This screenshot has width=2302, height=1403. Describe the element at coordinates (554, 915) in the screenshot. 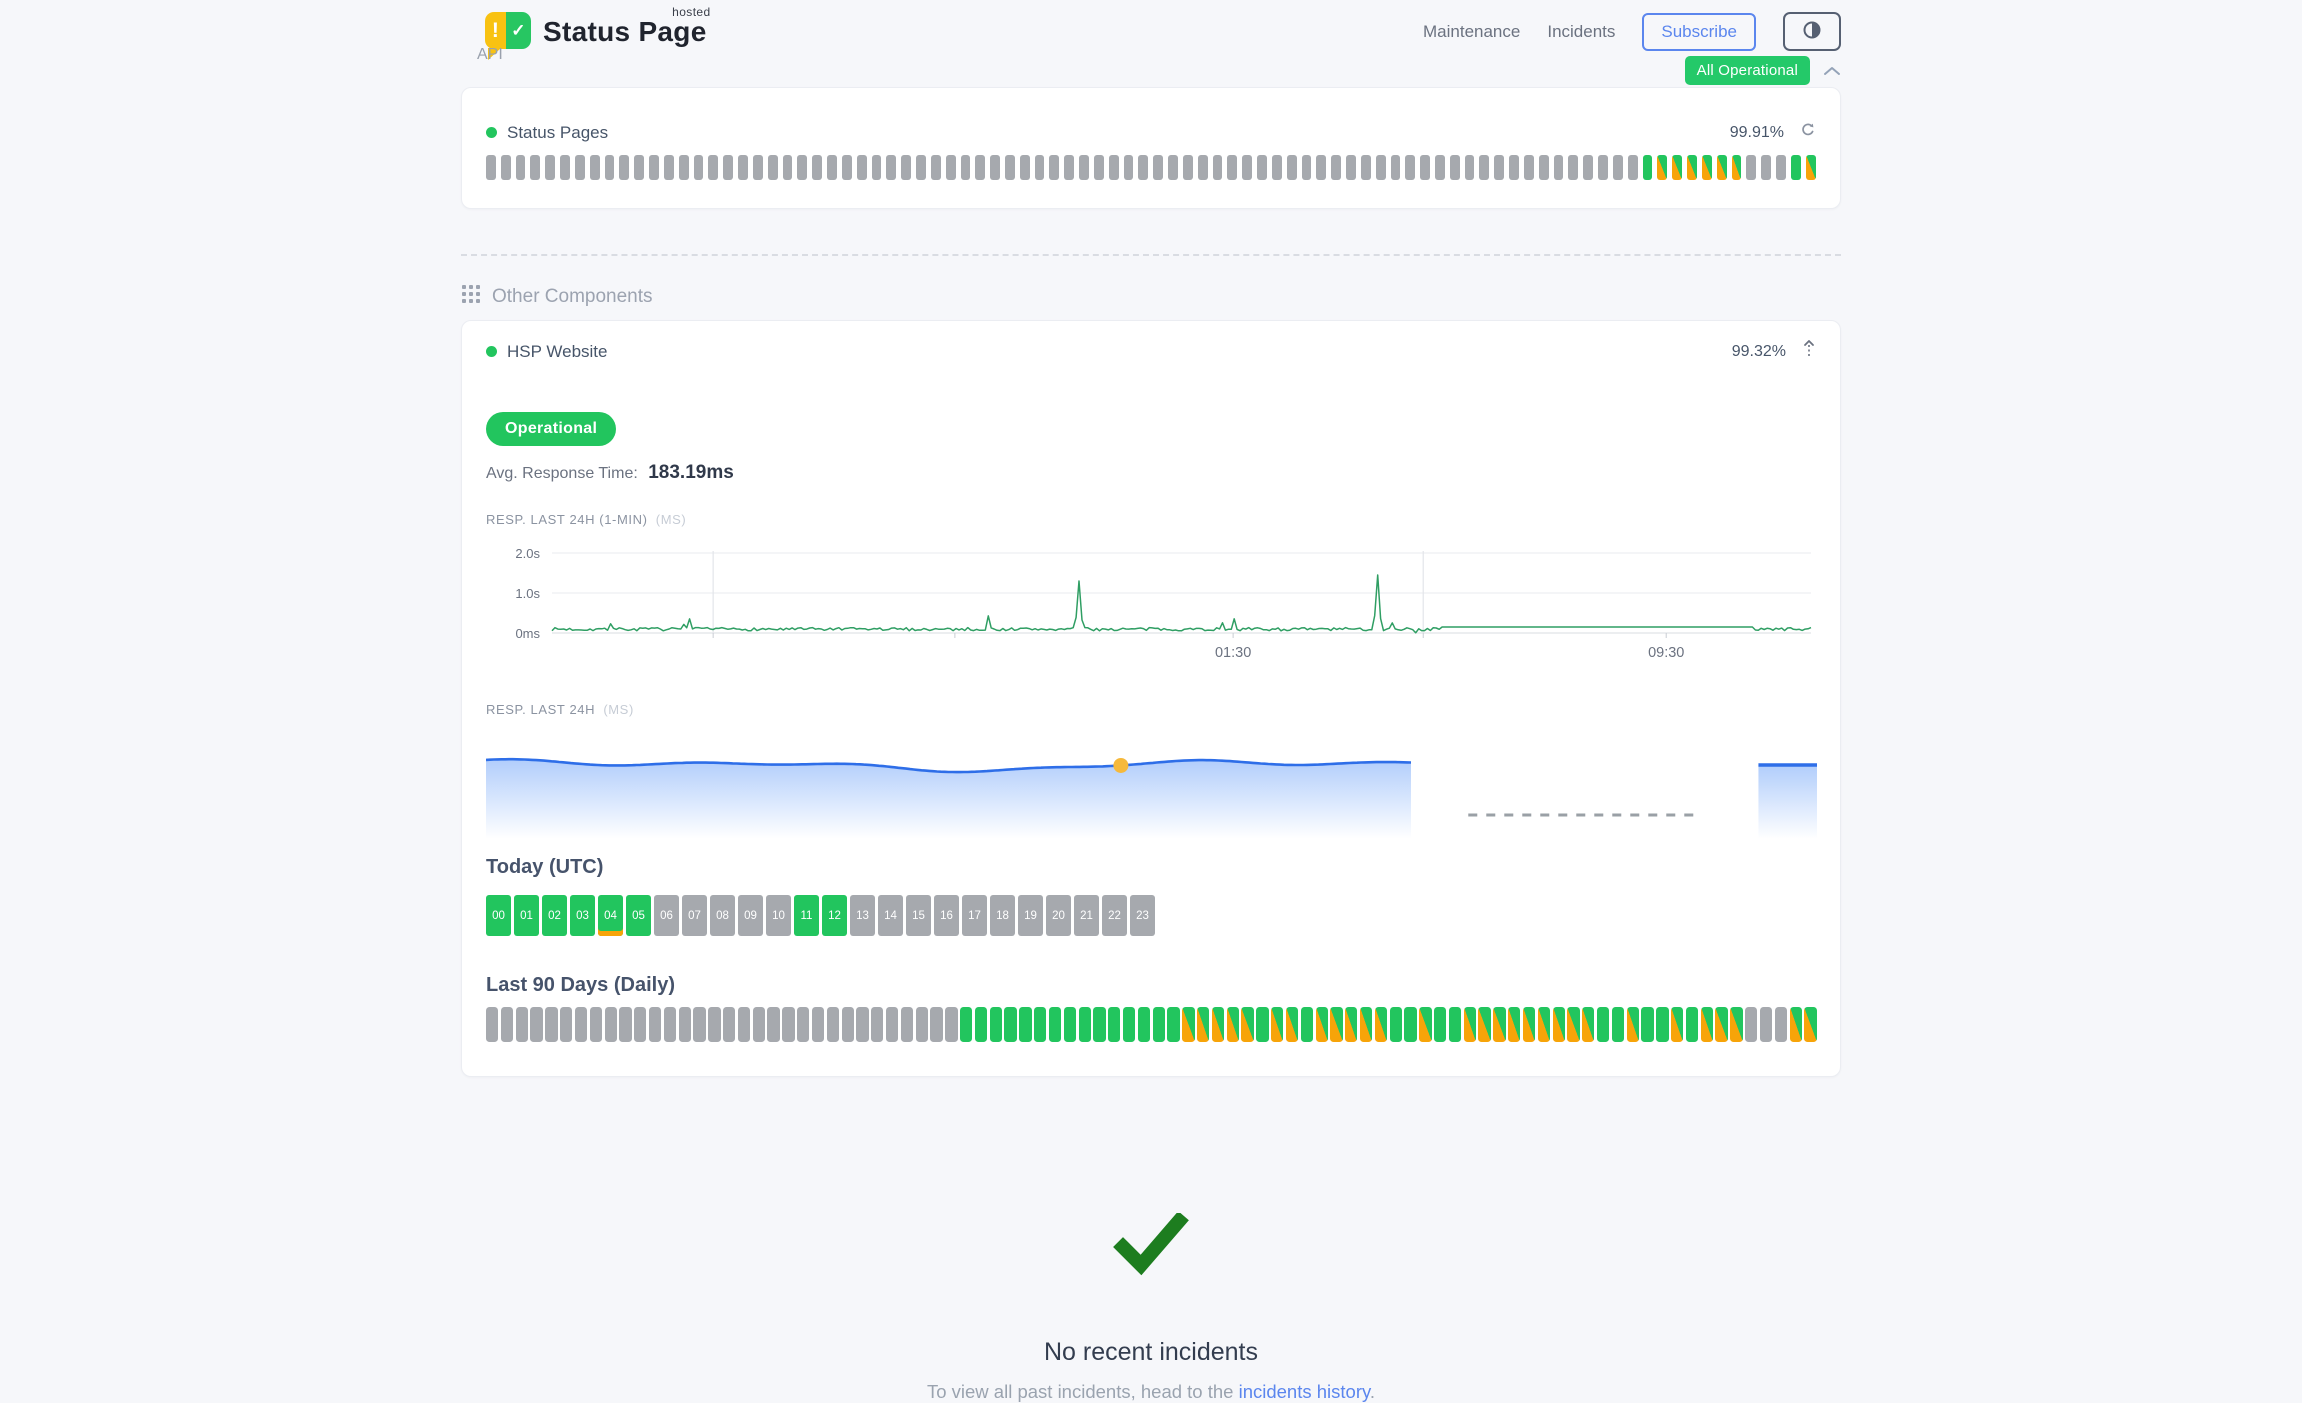

I see `hour-box: 02` at that location.